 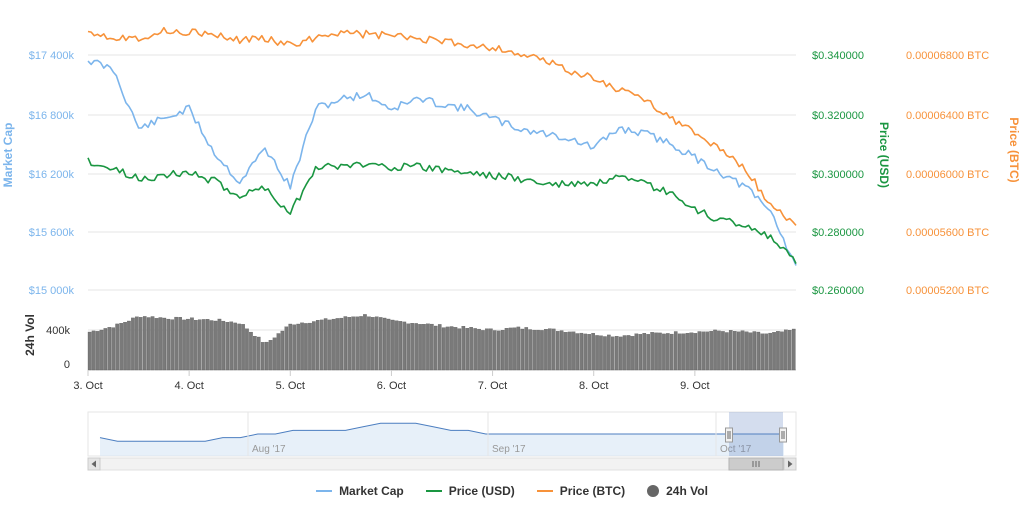 What do you see at coordinates (1014, 149) in the screenshot?
I see `y-axis-label-price-btc: Price (BTC)` at bounding box center [1014, 149].